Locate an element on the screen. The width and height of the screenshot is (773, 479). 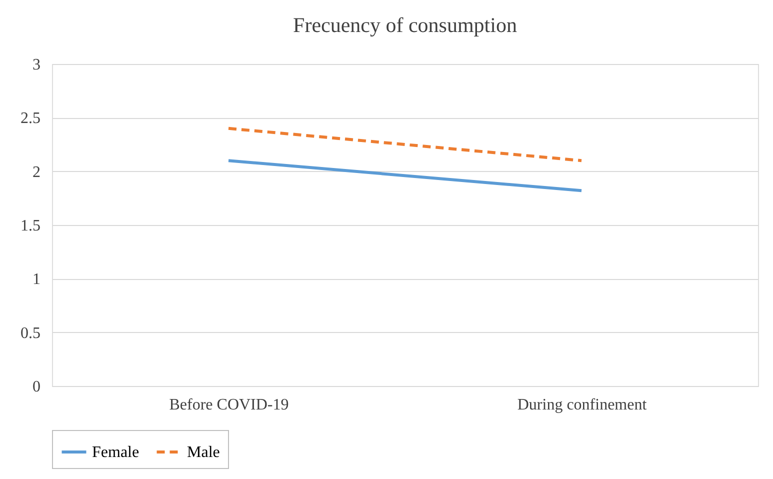
y-tick-label: 2.5 is located at coordinates (30, 119).